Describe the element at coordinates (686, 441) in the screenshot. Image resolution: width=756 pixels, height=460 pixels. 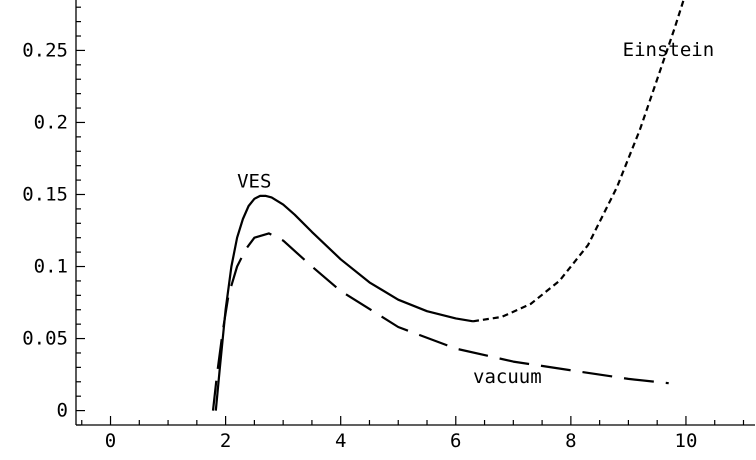
I see `x-tick-label: 10` at that location.